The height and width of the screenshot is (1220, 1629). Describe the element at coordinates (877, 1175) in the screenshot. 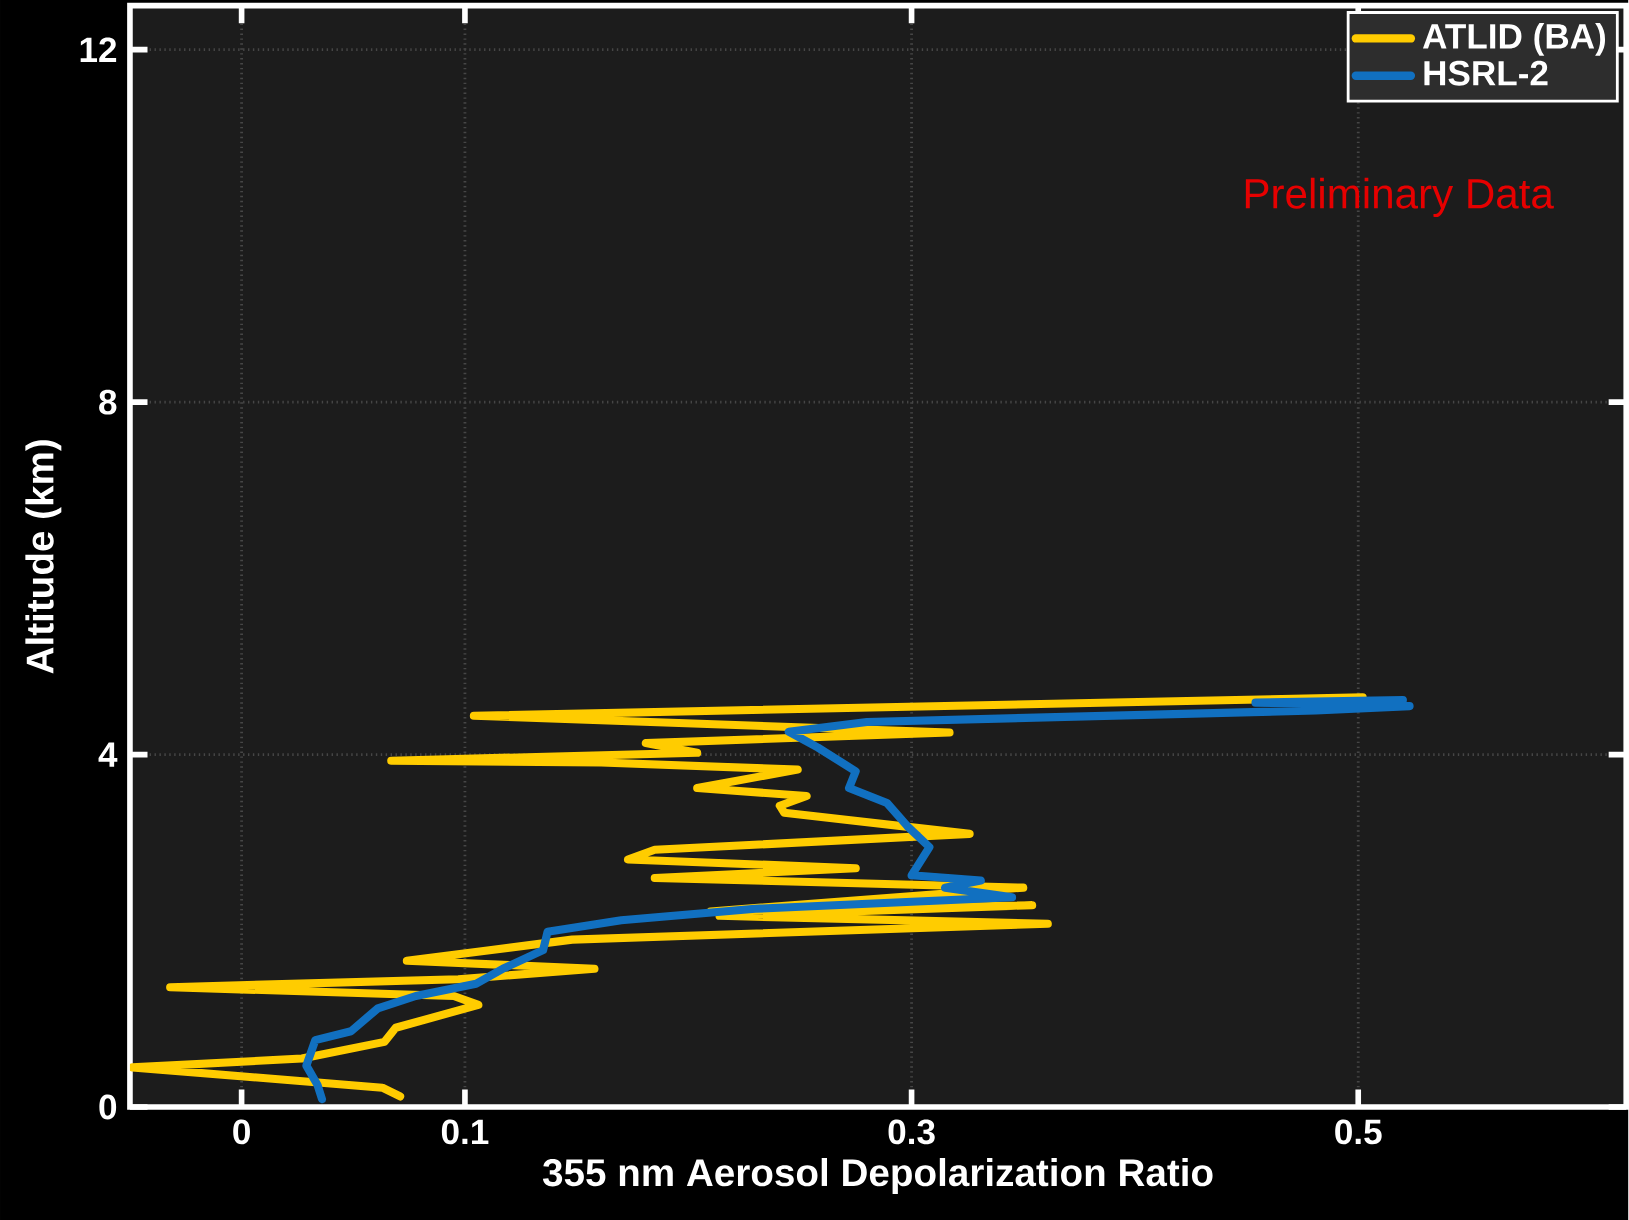

I see `x-axis-title: 355 nm Aerosol Depolarization Ratio` at that location.